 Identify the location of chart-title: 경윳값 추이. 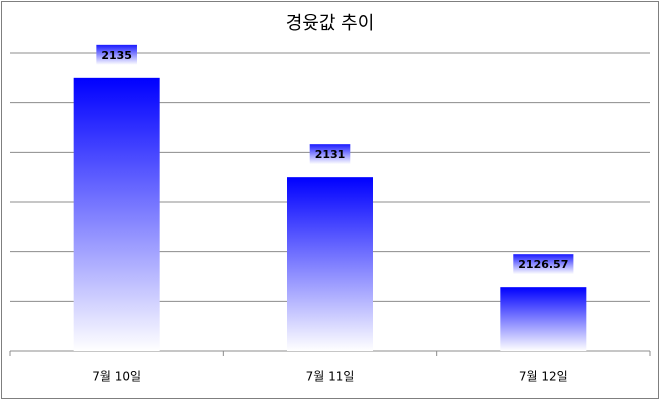
(330, 23).